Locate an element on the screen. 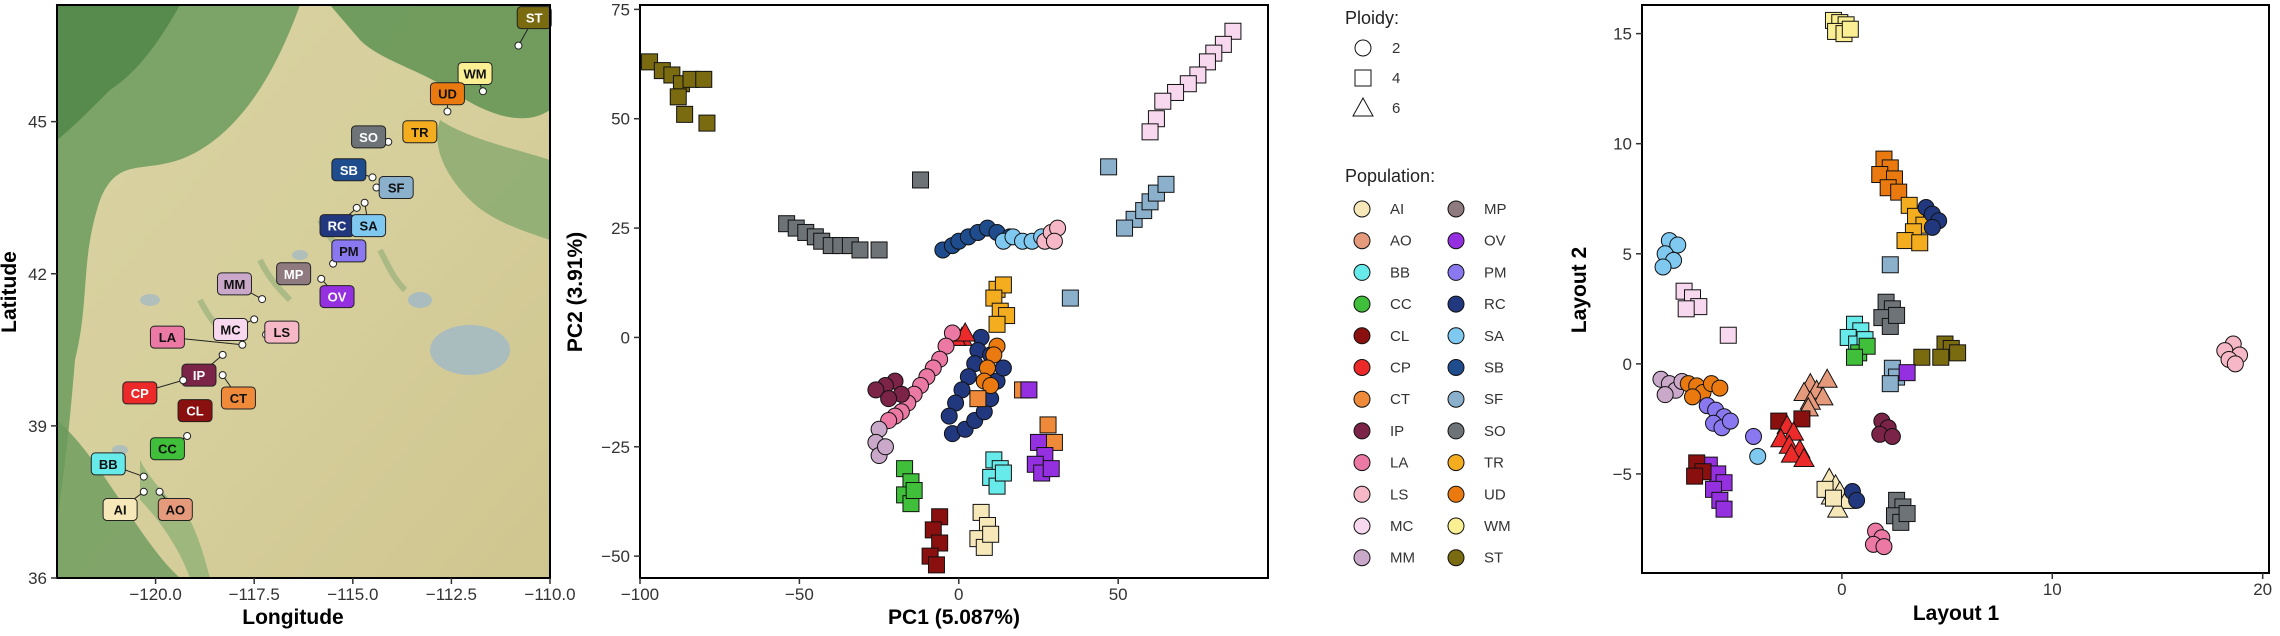  site-label: CC is located at coordinates (167, 449).